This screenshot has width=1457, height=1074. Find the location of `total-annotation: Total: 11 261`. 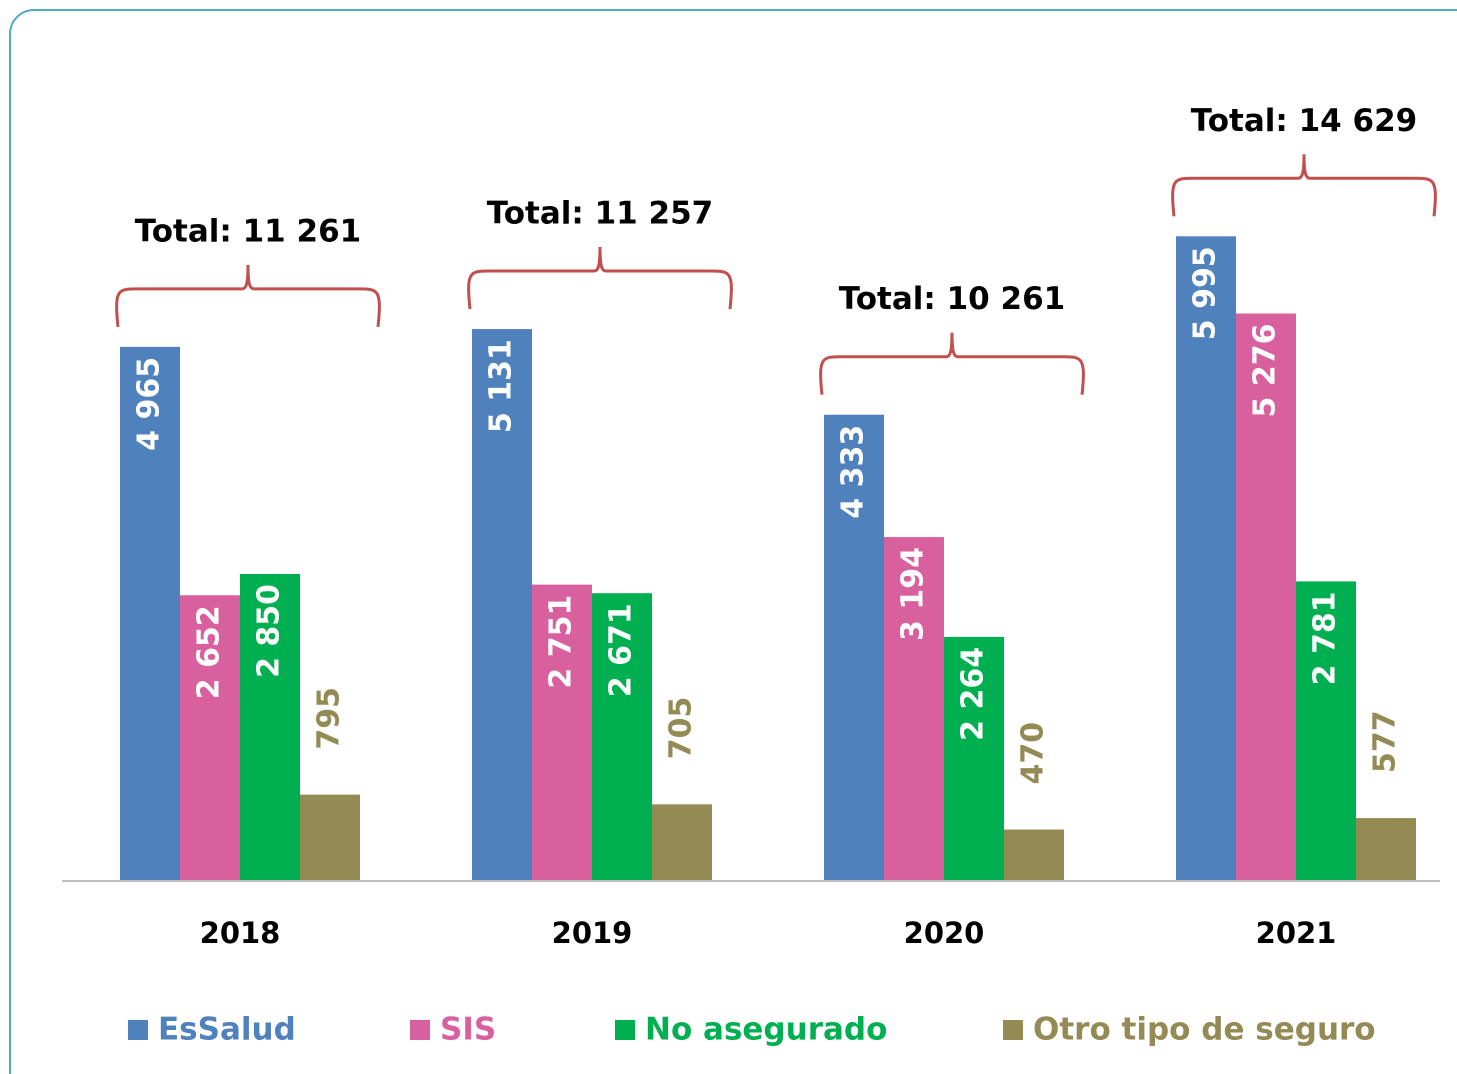

total-annotation: Total: 11 261 is located at coordinates (248, 231).